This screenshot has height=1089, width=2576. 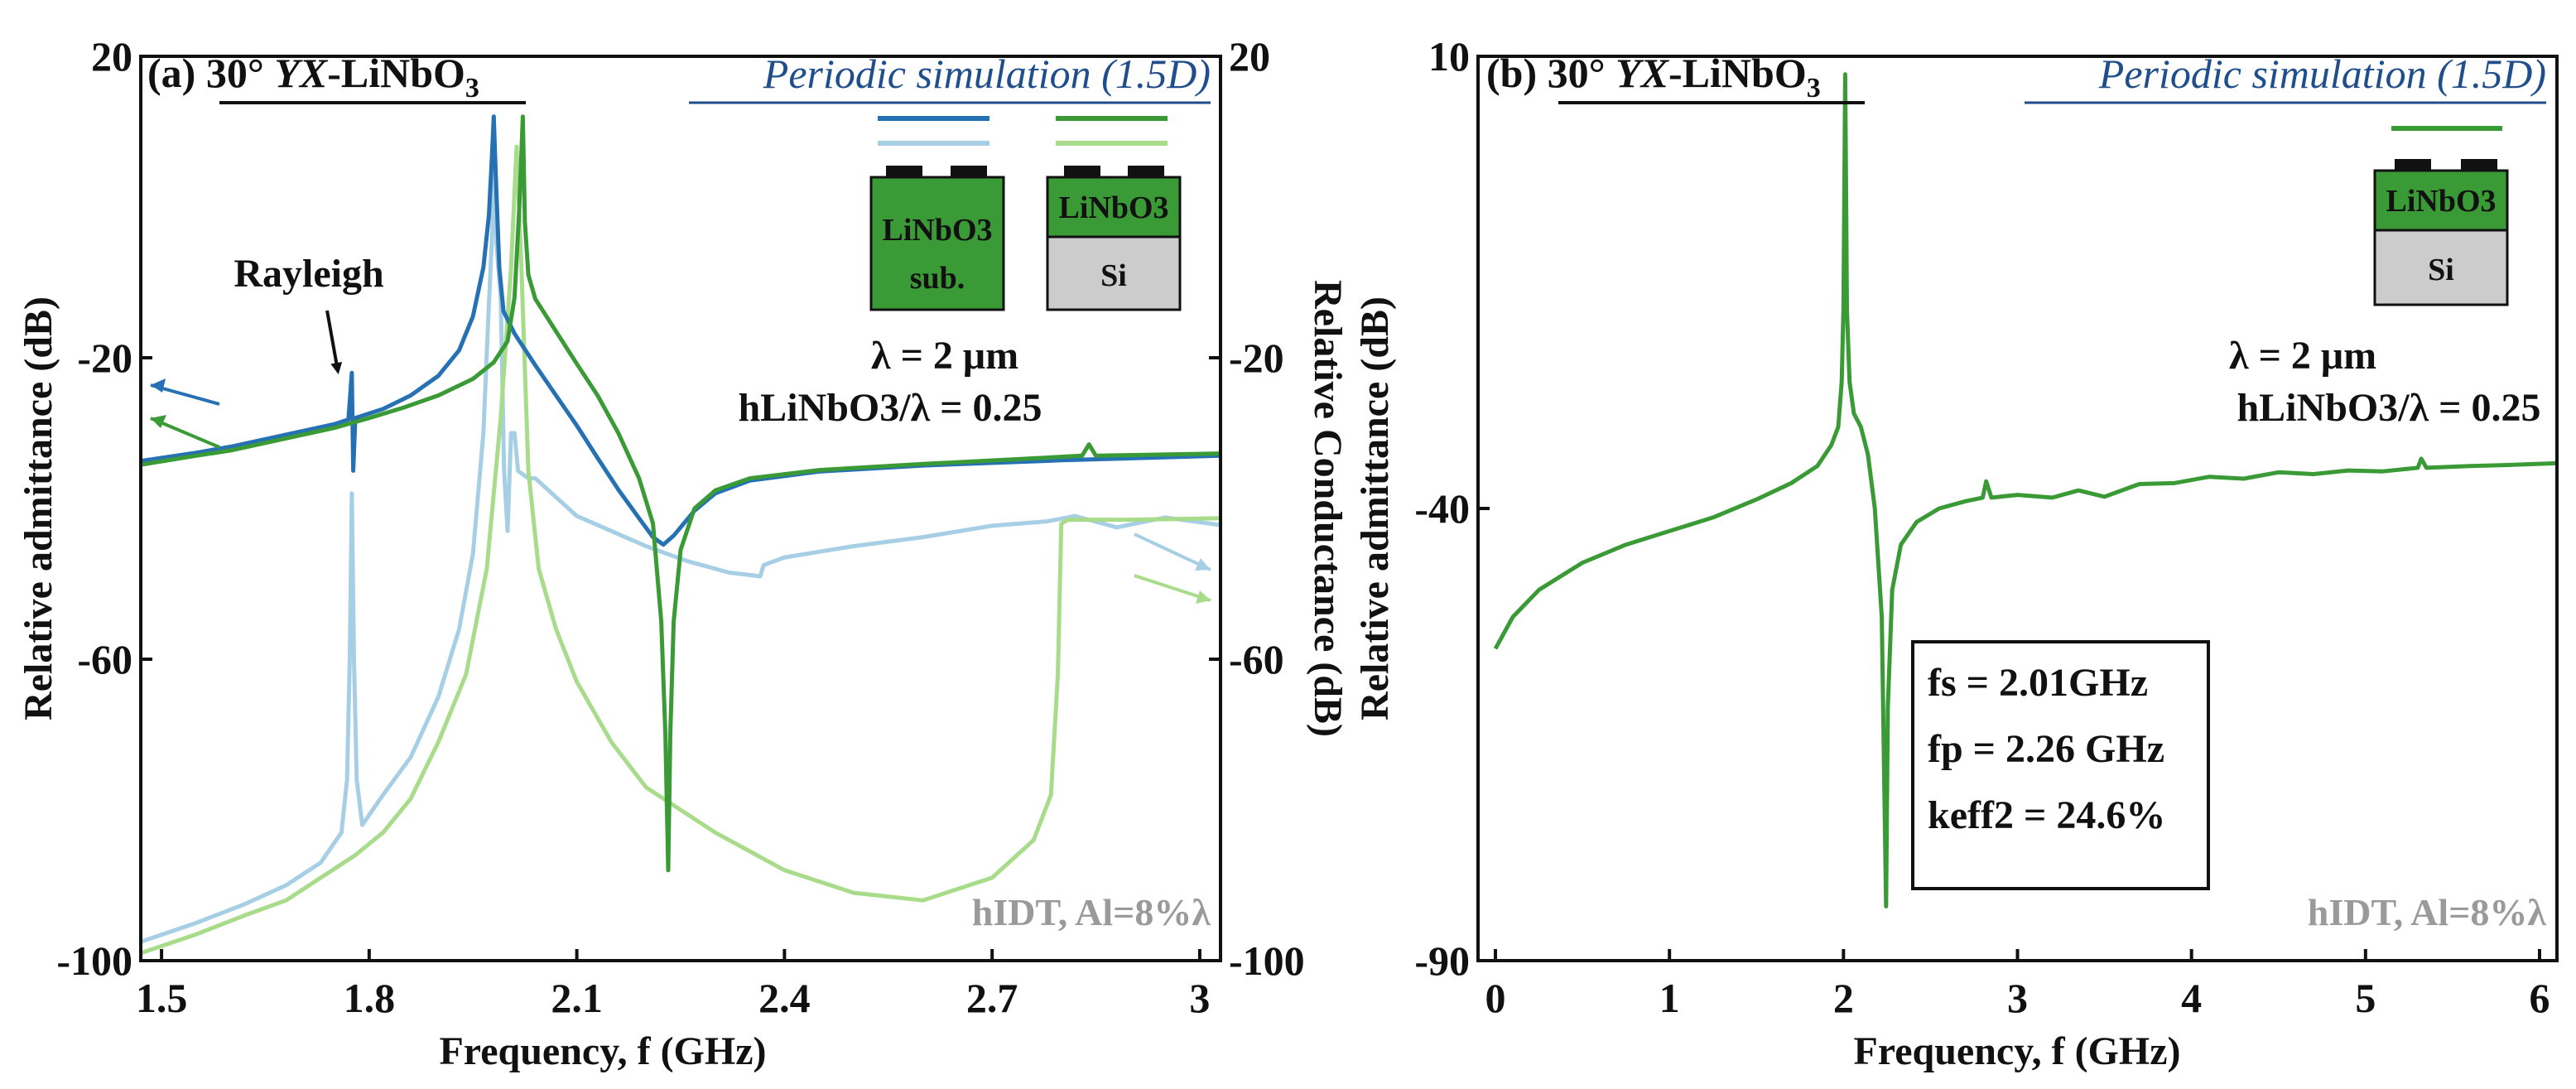 What do you see at coordinates (1203, 597) in the screenshot?
I see `right-axis-arrowhead-green` at bounding box center [1203, 597].